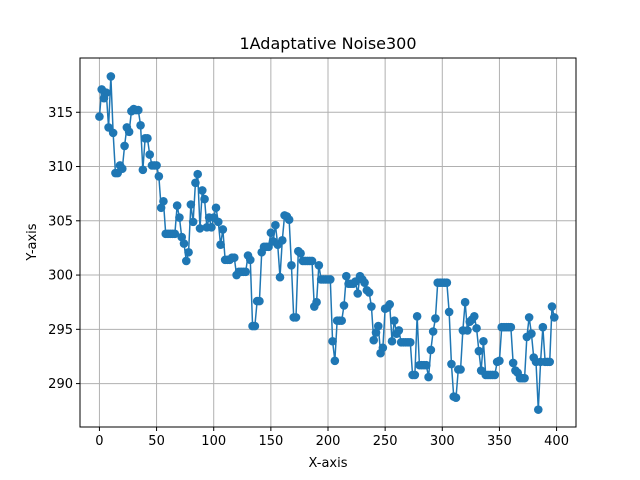 The width and height of the screenshot is (640, 480). Describe the element at coordinates (60, 384) in the screenshot. I see `y-tick-label: 290` at that location.